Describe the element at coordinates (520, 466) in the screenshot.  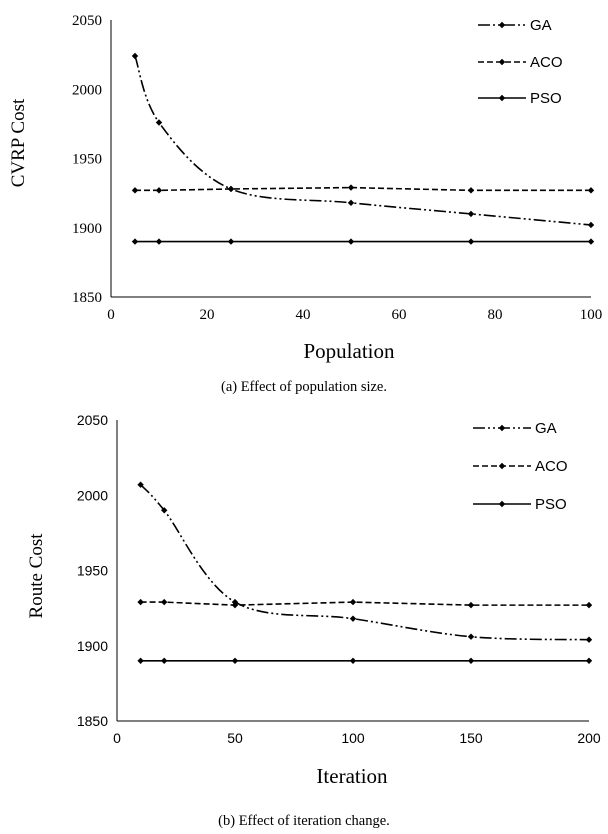
I see `chart-b-legend: GA ACO PSO` at that location.